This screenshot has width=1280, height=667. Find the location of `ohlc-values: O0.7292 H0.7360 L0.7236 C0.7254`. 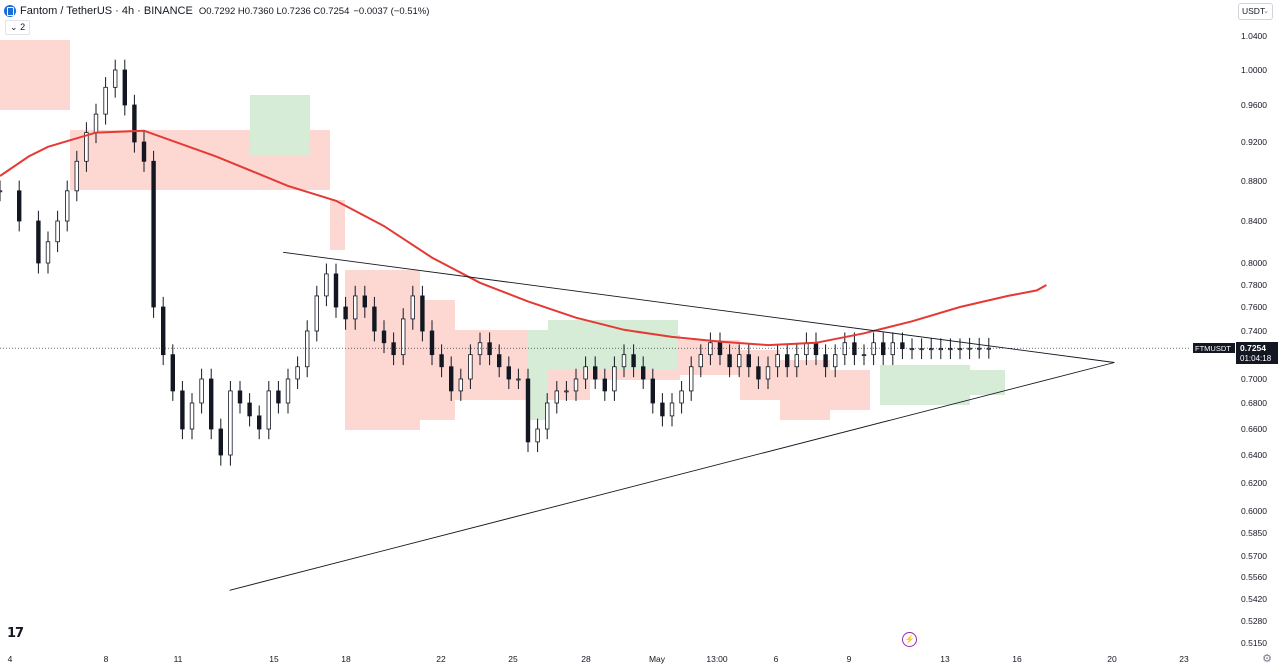

ohlc-values: O0.7292 H0.7360 L0.7236 C0.7254 is located at coordinates (274, 11).